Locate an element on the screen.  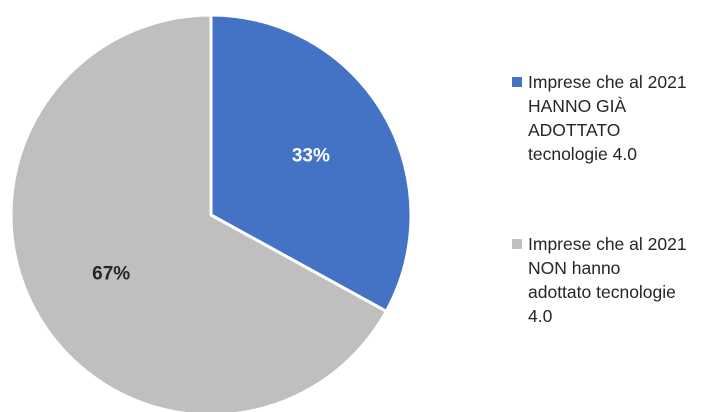
legend-label-1-line-3: ADOTTATO is located at coordinates (574, 130).